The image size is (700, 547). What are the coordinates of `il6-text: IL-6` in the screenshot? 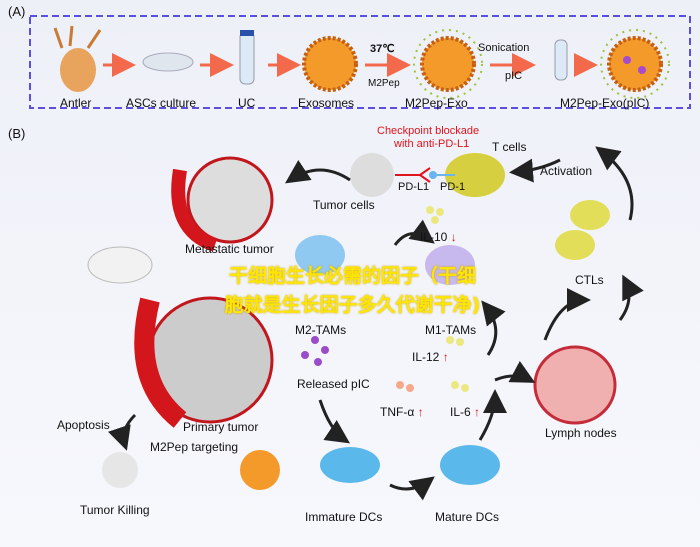 It's located at (460, 412).